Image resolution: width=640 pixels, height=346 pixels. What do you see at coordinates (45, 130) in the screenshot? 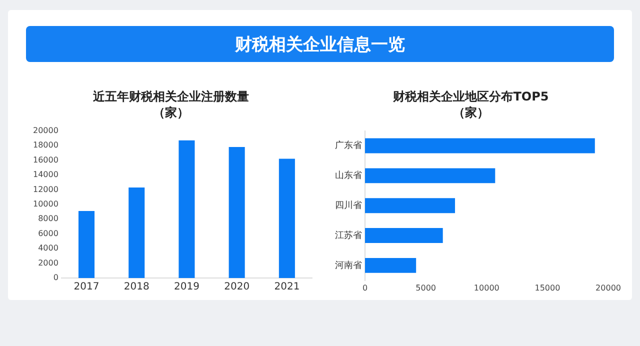
I see `y-tick-label: 20000` at bounding box center [45, 130].